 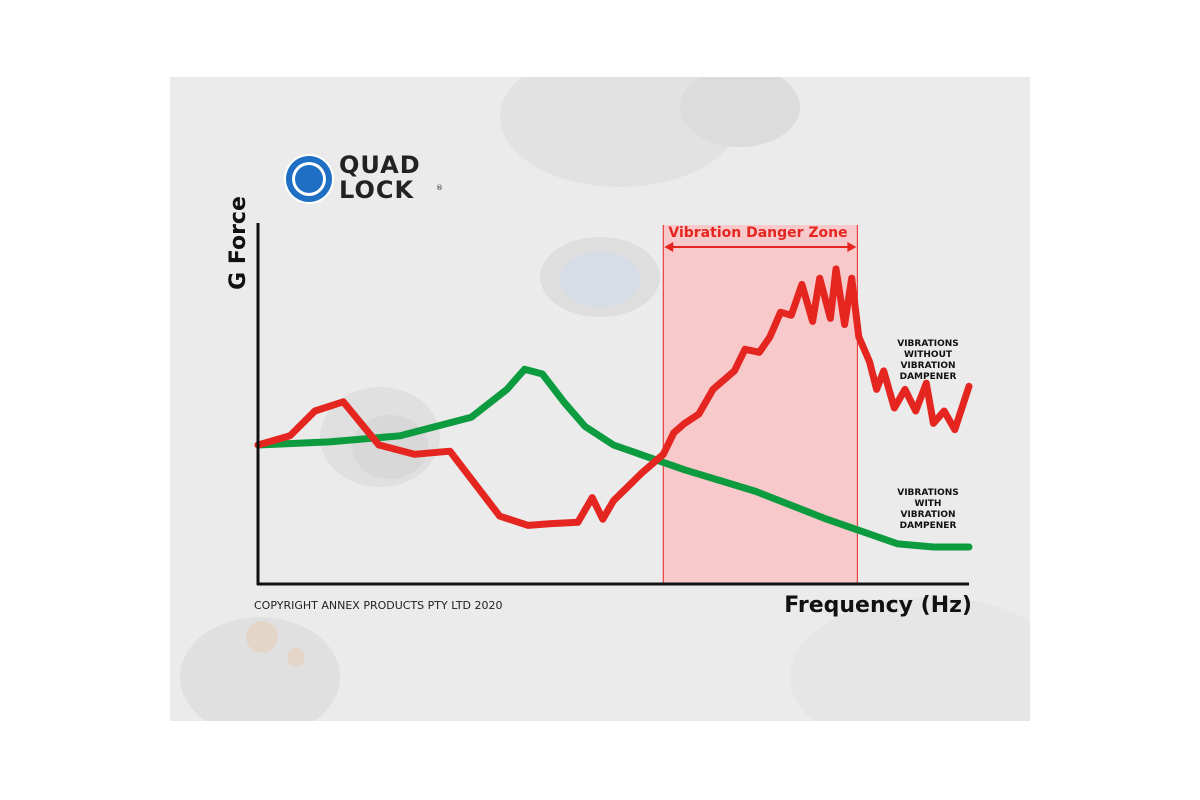 I want to click on danger-zone-arrowhead-left, so click(x=669, y=247).